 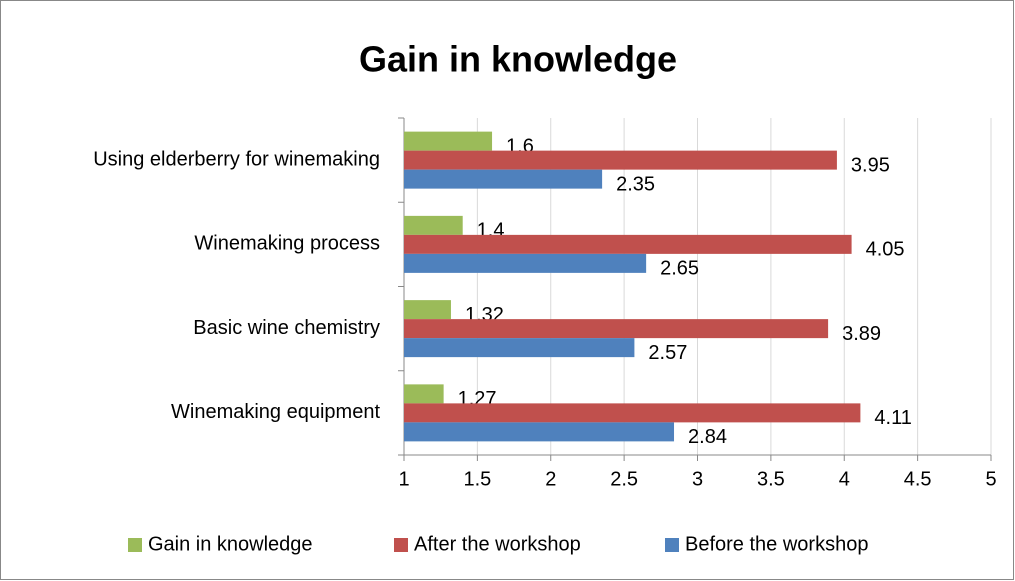 I want to click on y-tick-label: Basic wine chemistry, so click(x=286, y=328).